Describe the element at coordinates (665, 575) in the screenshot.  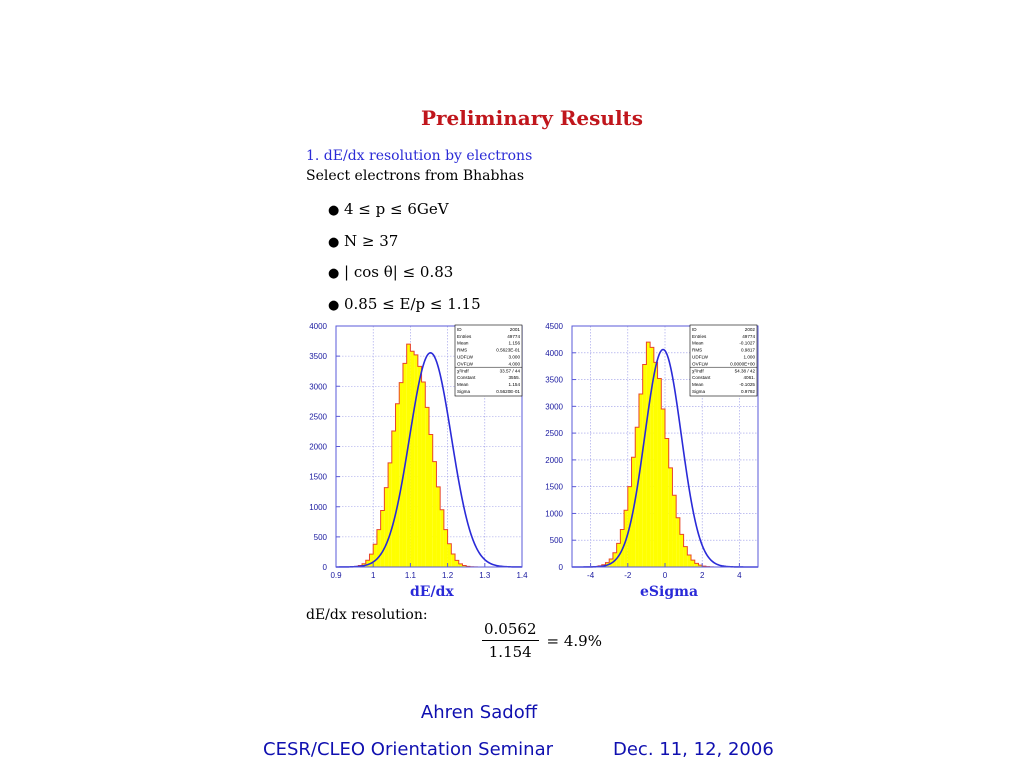
I see `esigma-x-tick-label: 0` at that location.